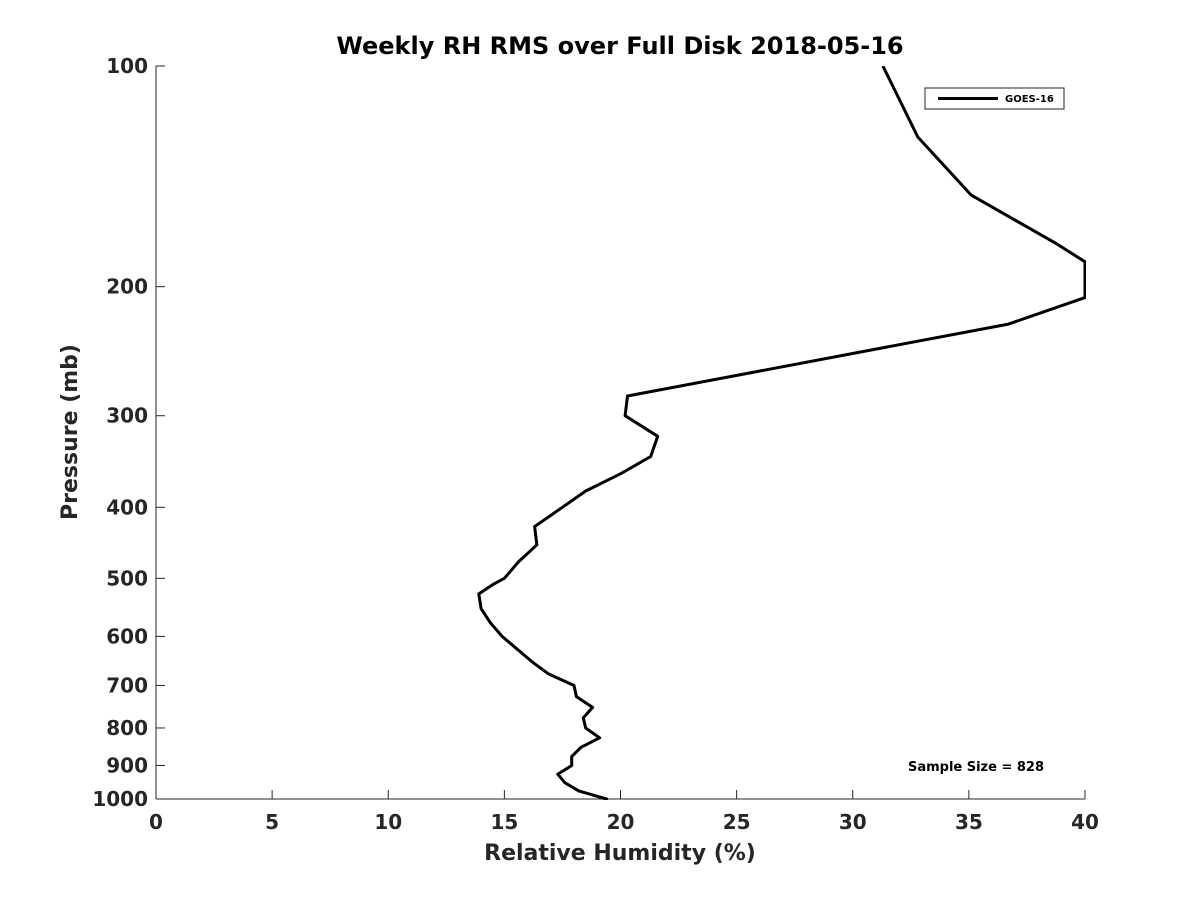 This screenshot has height=900, width=1200. What do you see at coordinates (621, 822) in the screenshot?
I see `x-tick-label: 20` at bounding box center [621, 822].